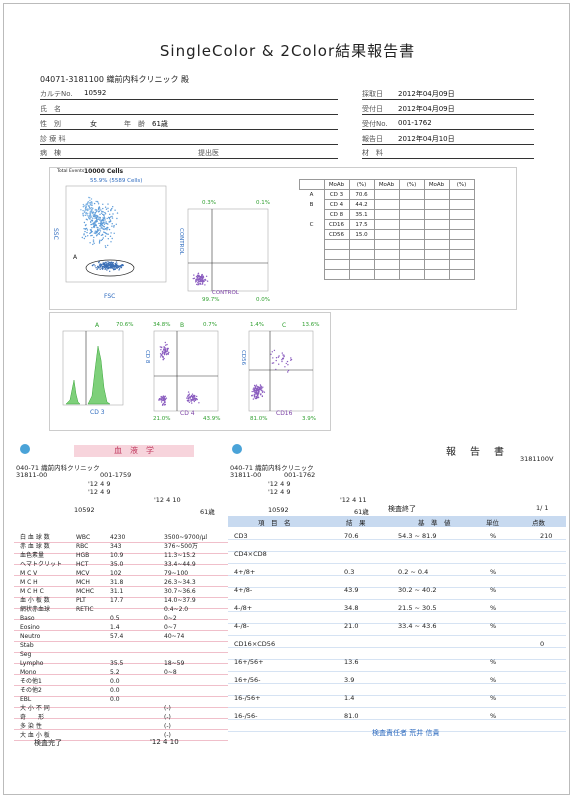 The image size is (575, 800). What do you see at coordinates (104, 171) in the screenshot?
I see `total-events-value: 10000 Cells` at bounding box center [104, 171].